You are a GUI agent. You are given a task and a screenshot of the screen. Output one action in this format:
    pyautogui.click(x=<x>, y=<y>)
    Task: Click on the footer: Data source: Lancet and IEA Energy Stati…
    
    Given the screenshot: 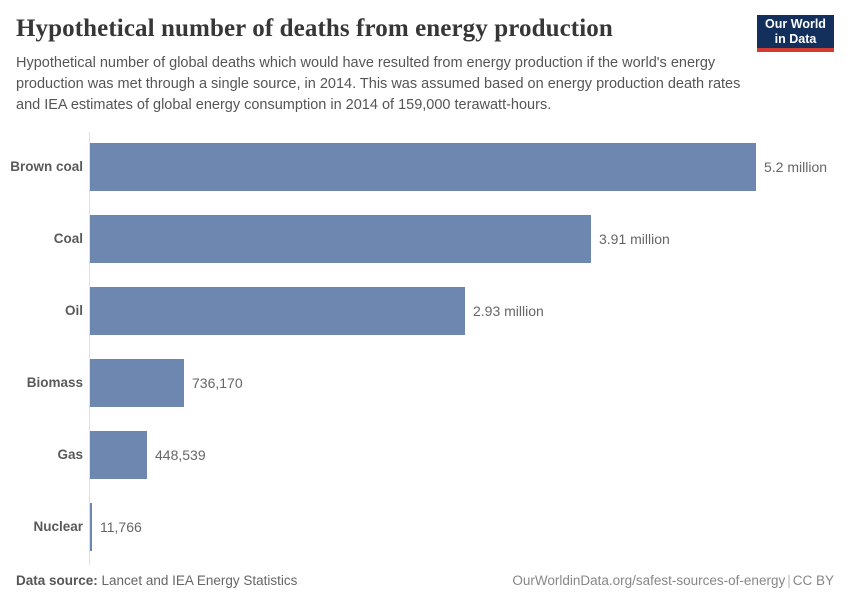 What is the action you would take?
    pyautogui.click(x=425, y=576)
    